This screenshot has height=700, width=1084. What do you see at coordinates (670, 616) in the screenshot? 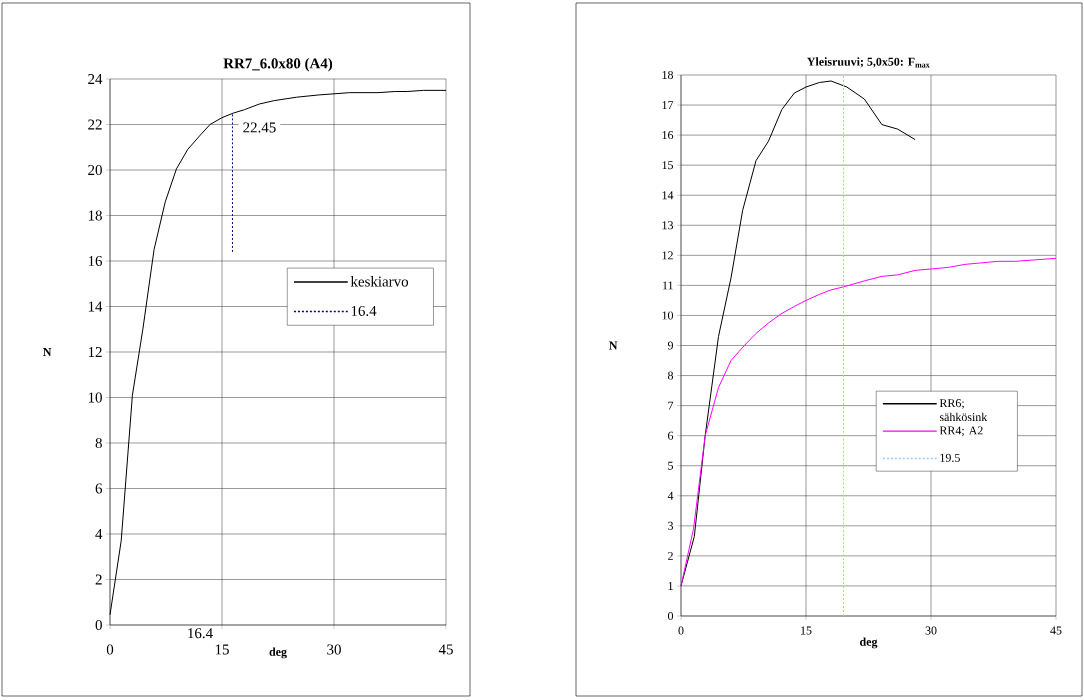
I see `y-tick-label: 0` at bounding box center [670, 616].